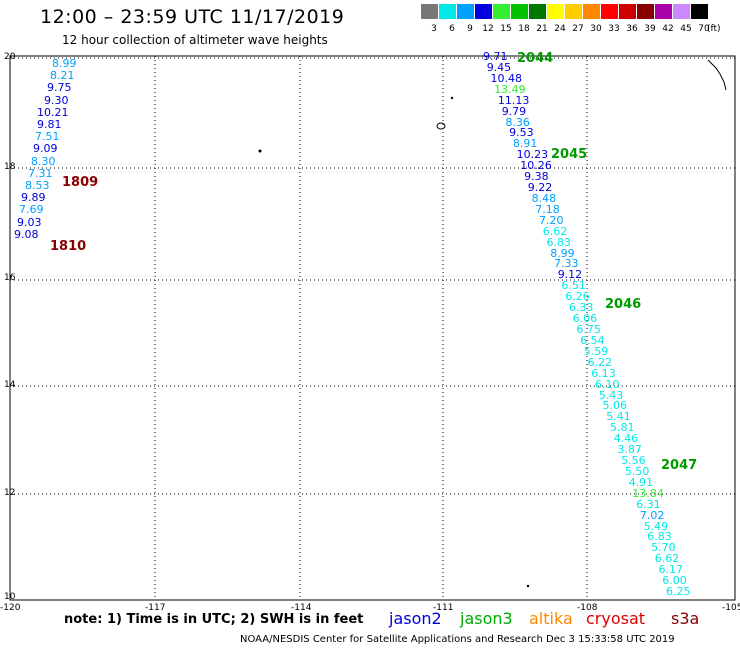  I want to click on island-socorro, so click(441, 126).